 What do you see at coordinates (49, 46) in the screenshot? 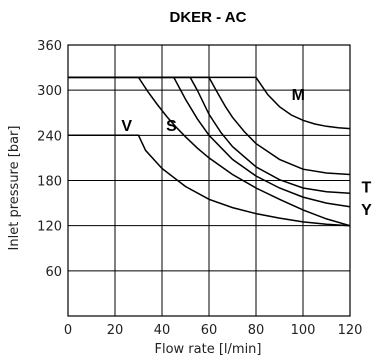
I see `y-tick-label: 360` at bounding box center [49, 46].